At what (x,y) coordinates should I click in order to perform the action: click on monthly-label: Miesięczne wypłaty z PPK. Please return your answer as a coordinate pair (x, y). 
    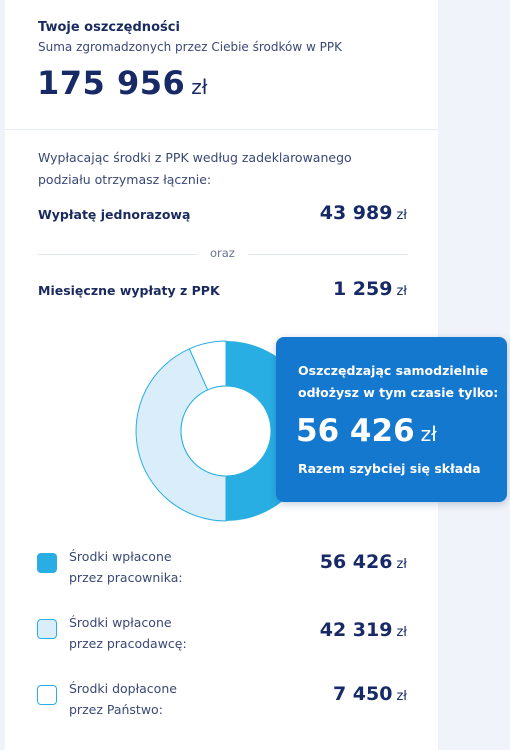
    Looking at the image, I should click on (129, 290).